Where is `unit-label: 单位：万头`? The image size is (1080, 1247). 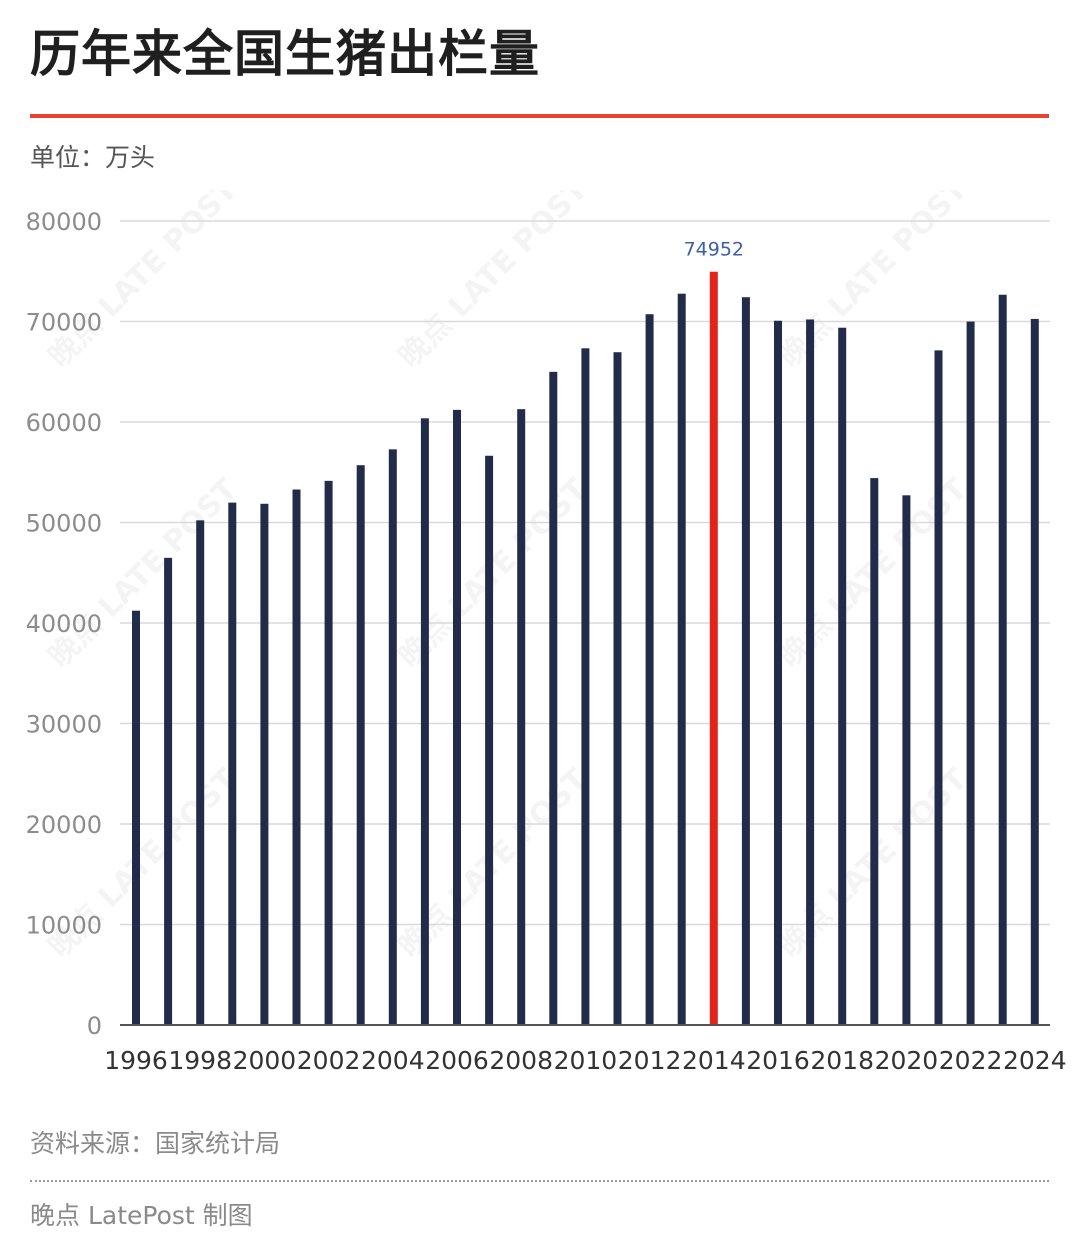
unit-label: 单位：万头 is located at coordinates (93, 157).